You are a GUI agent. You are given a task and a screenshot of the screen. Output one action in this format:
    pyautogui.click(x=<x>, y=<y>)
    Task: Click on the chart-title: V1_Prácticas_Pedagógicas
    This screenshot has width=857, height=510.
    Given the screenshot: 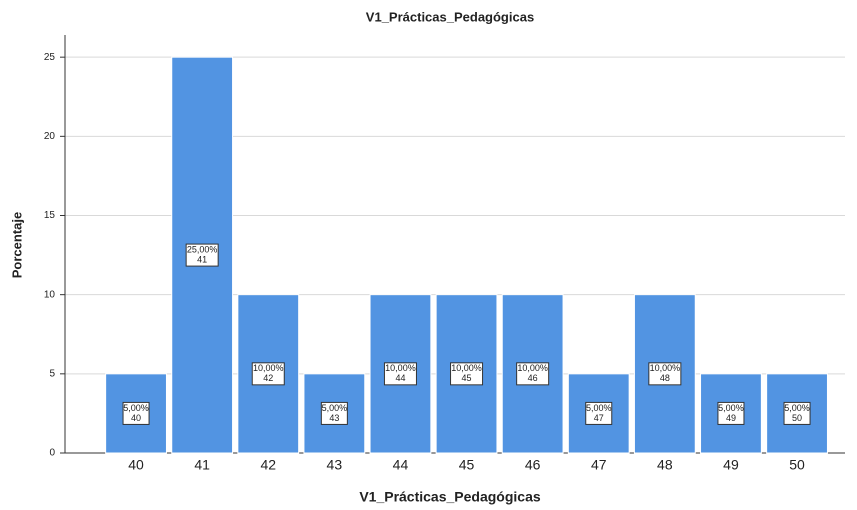 What is the action you would take?
    pyautogui.click(x=450, y=16)
    